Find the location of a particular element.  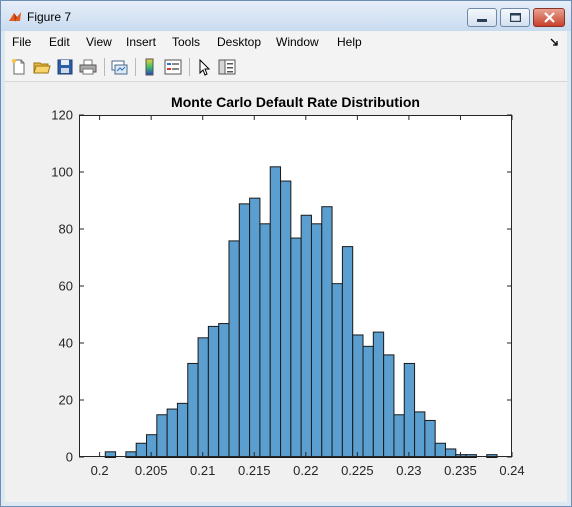

window-title: Figure 7 is located at coordinates (49, 17).